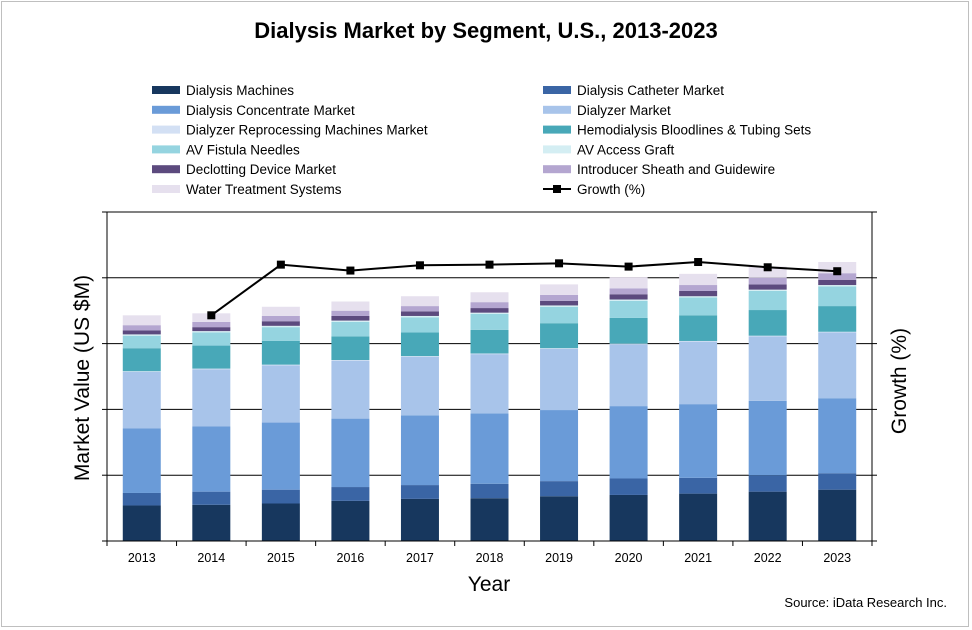 Image resolution: width=972 pixels, height=630 pixels. What do you see at coordinates (626, 149) in the screenshot?
I see `legend-label: AV Access Graft` at bounding box center [626, 149].